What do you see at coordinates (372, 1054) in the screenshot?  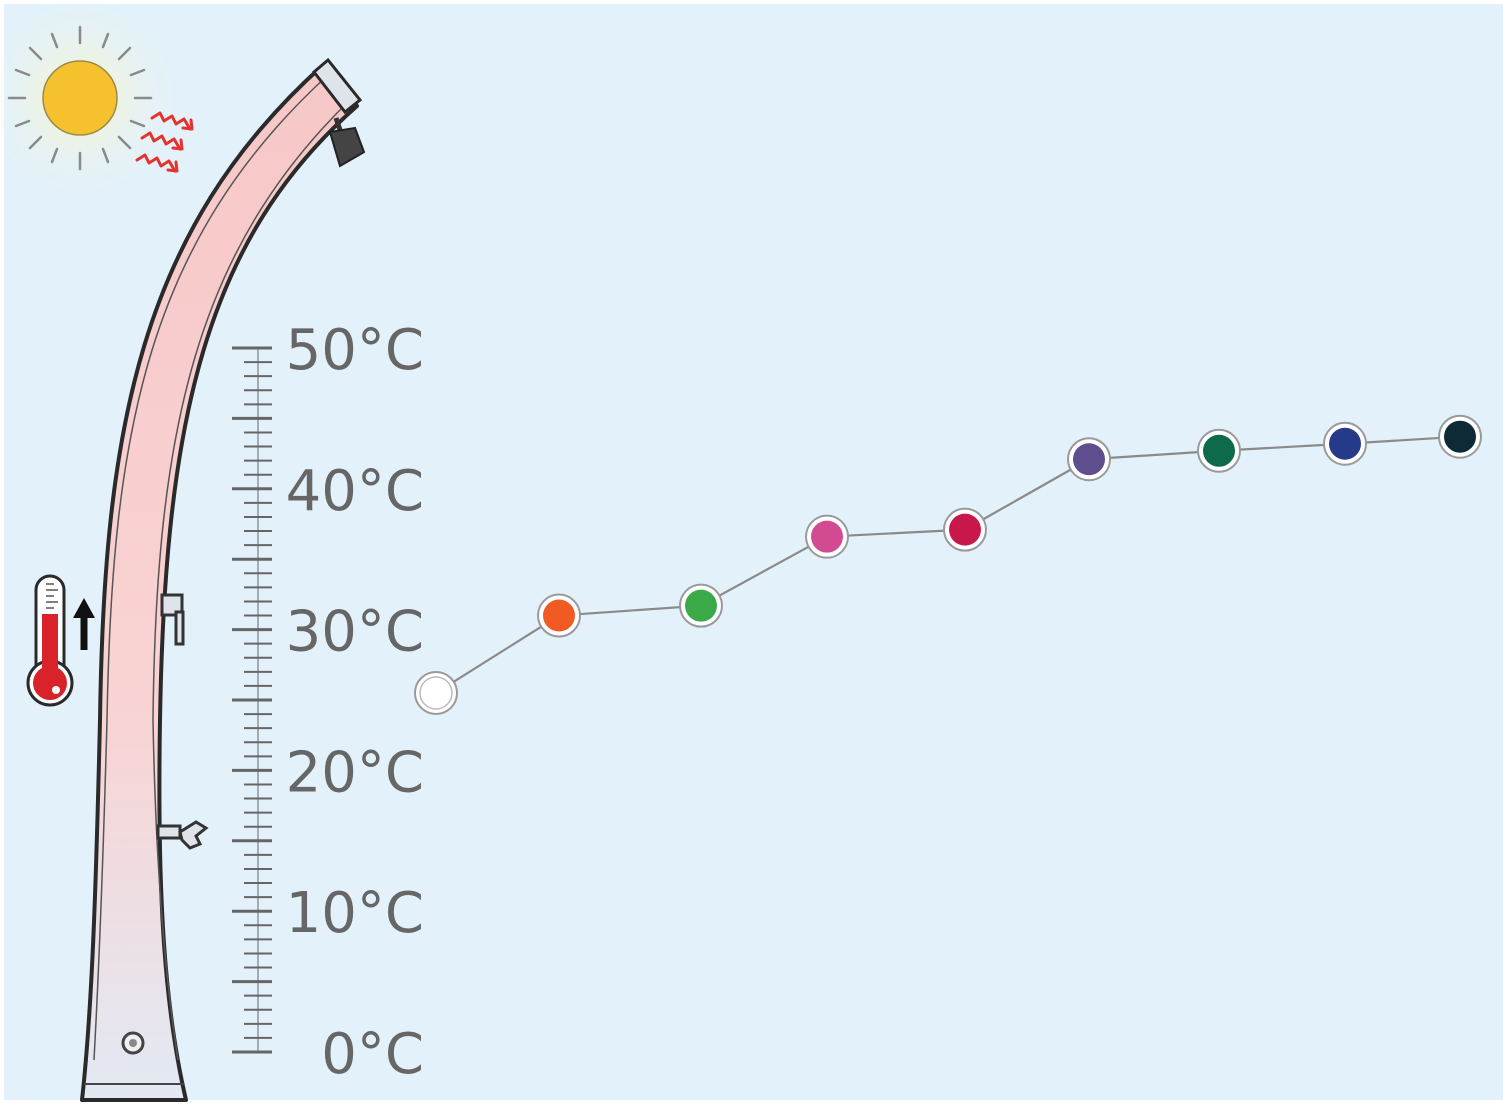 I see `y-tick-label: 0°C` at bounding box center [372, 1054].